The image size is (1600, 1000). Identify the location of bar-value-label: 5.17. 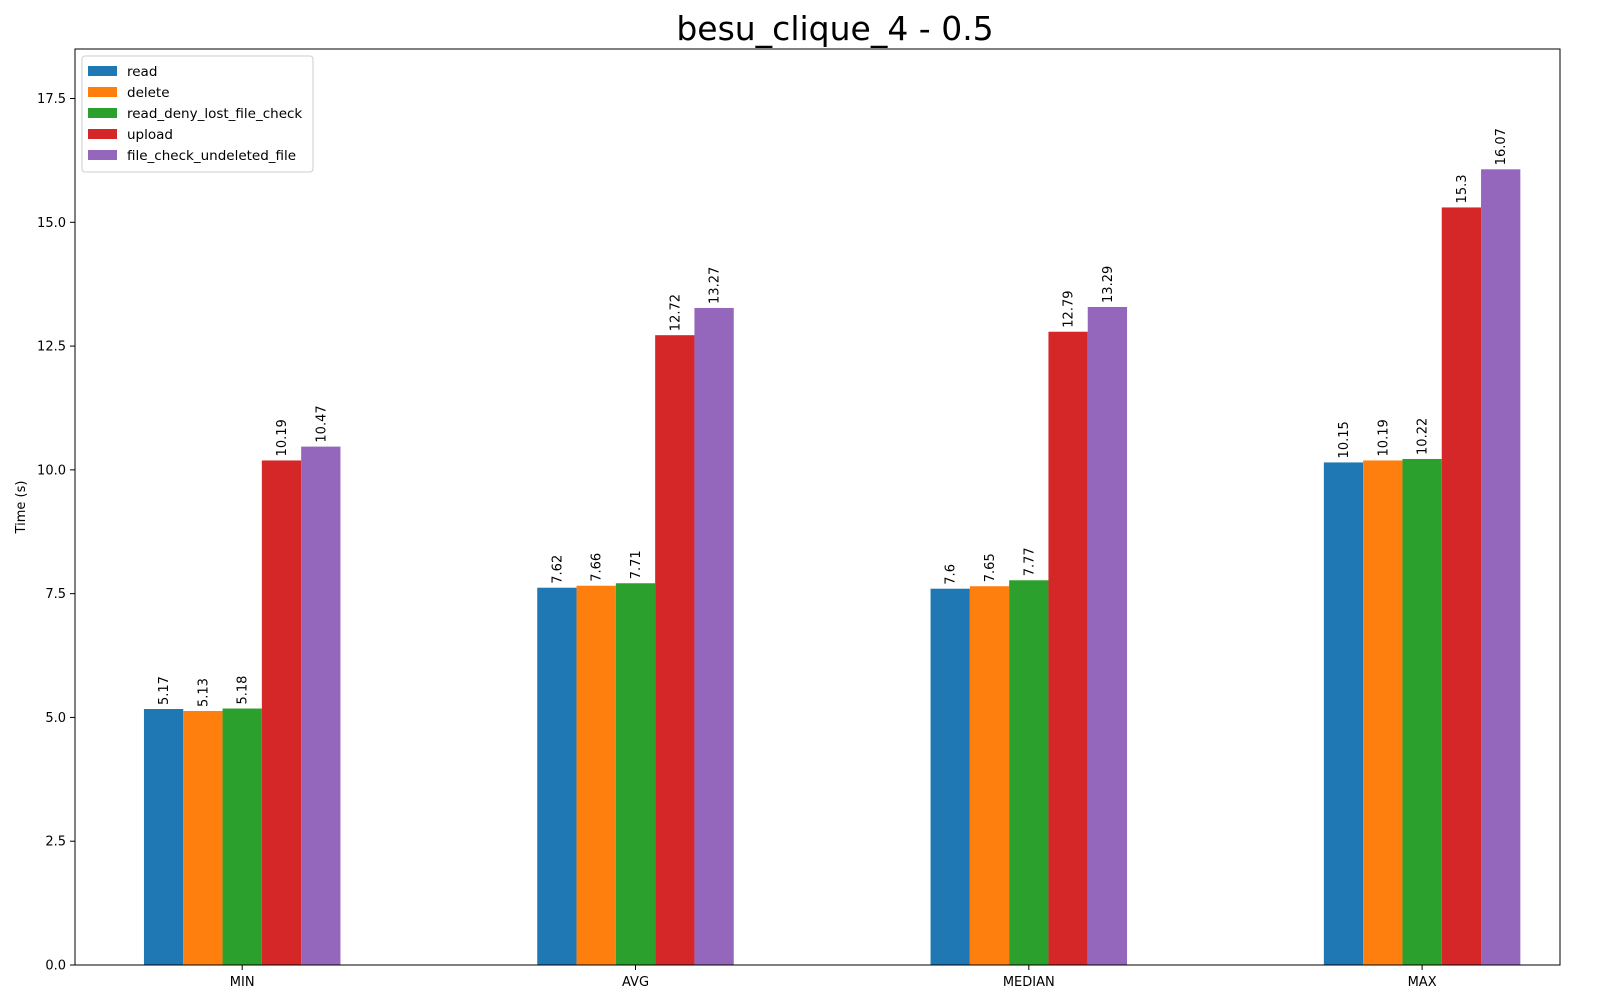
(164, 690).